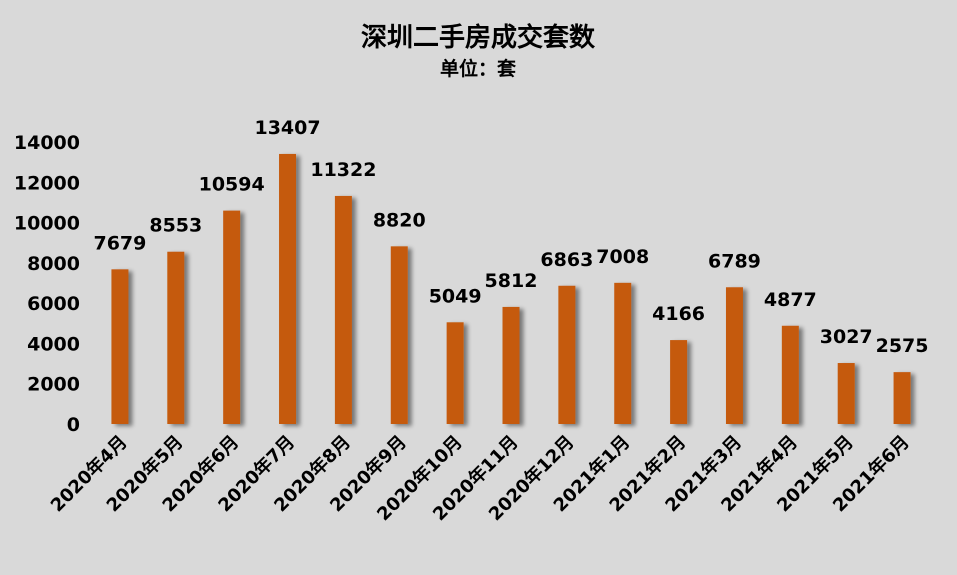  I want to click on data-label: 5812, so click(511, 281).